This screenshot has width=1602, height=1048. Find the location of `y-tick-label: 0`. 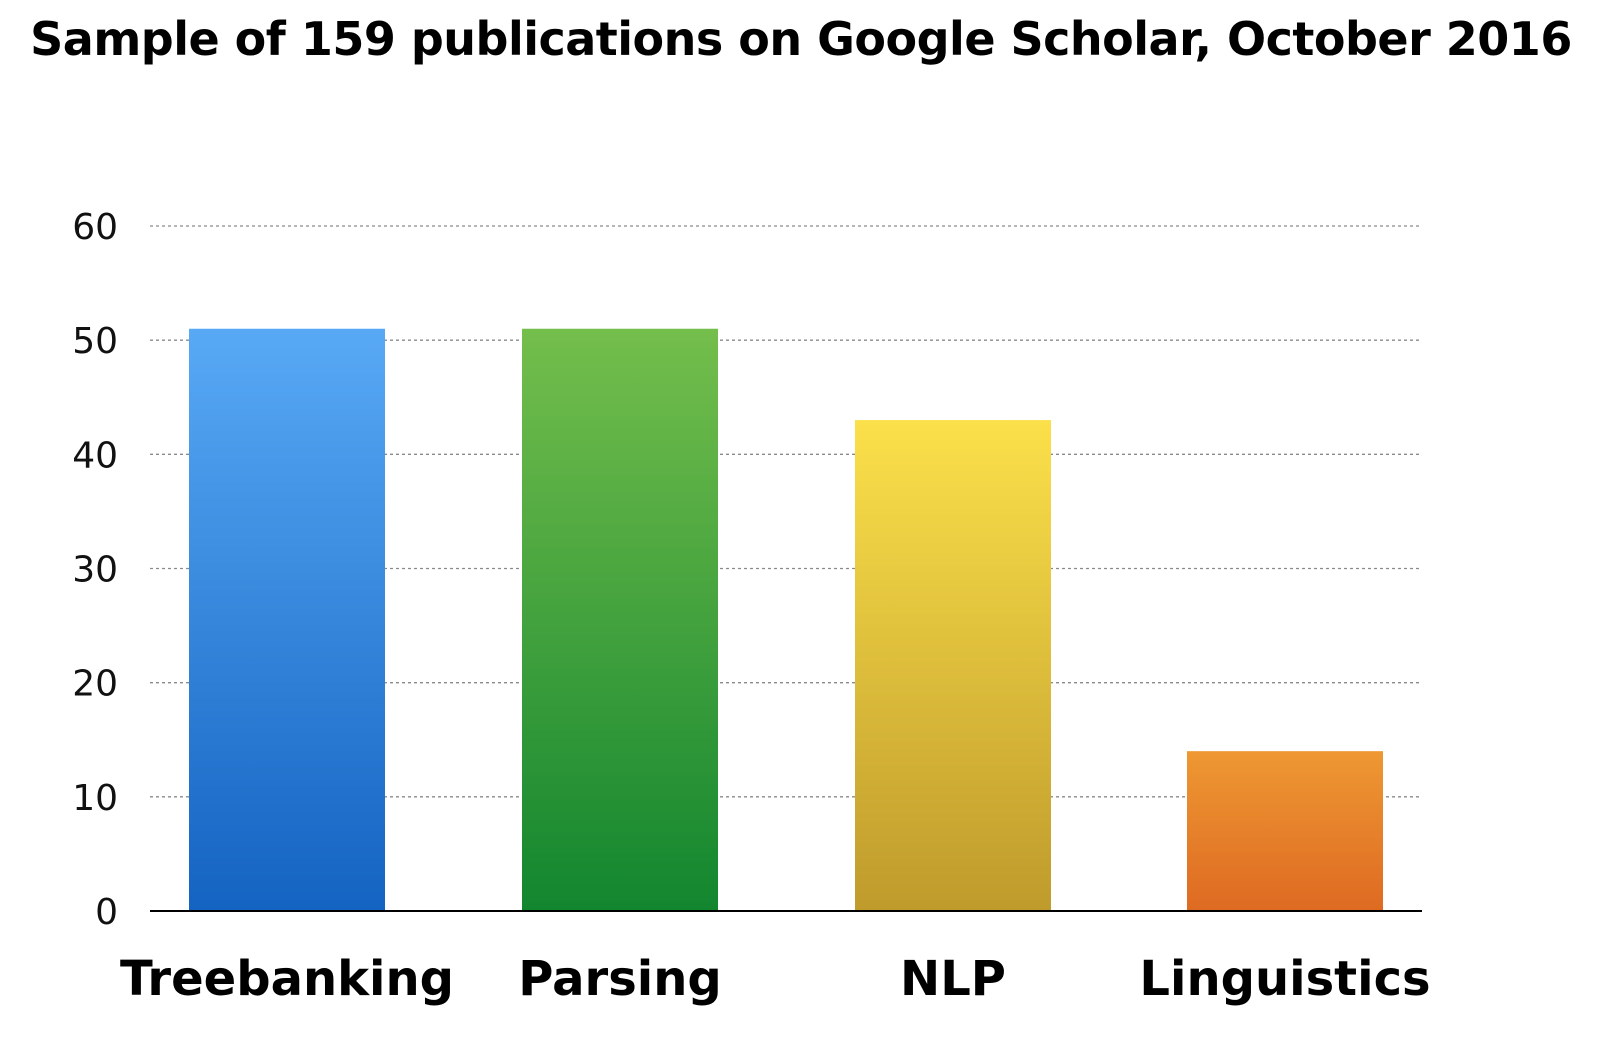

y-tick-label: 0 is located at coordinates (106, 912).